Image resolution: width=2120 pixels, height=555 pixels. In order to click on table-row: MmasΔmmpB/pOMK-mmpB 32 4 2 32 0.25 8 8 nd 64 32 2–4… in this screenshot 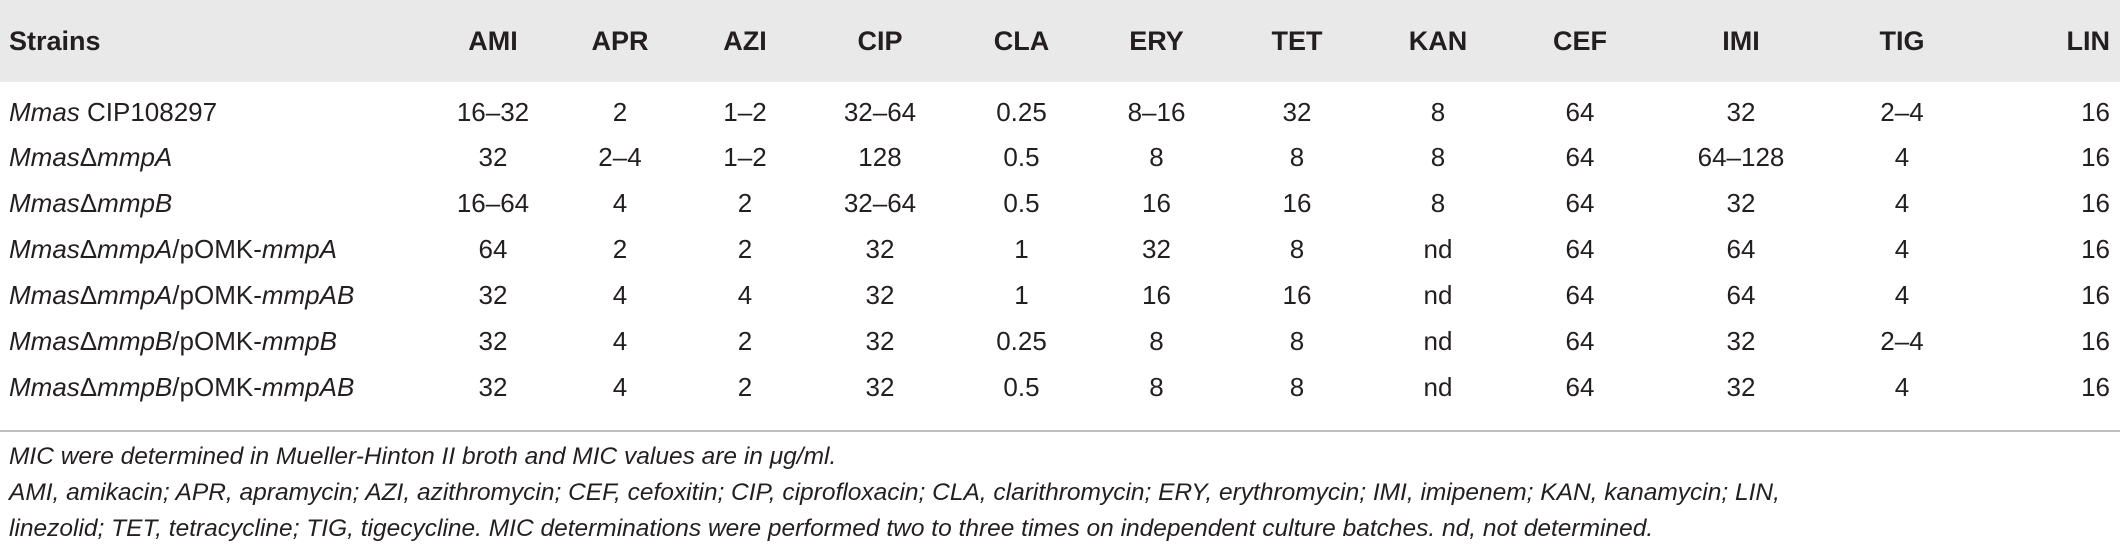, I will do `click(1060, 341)`.